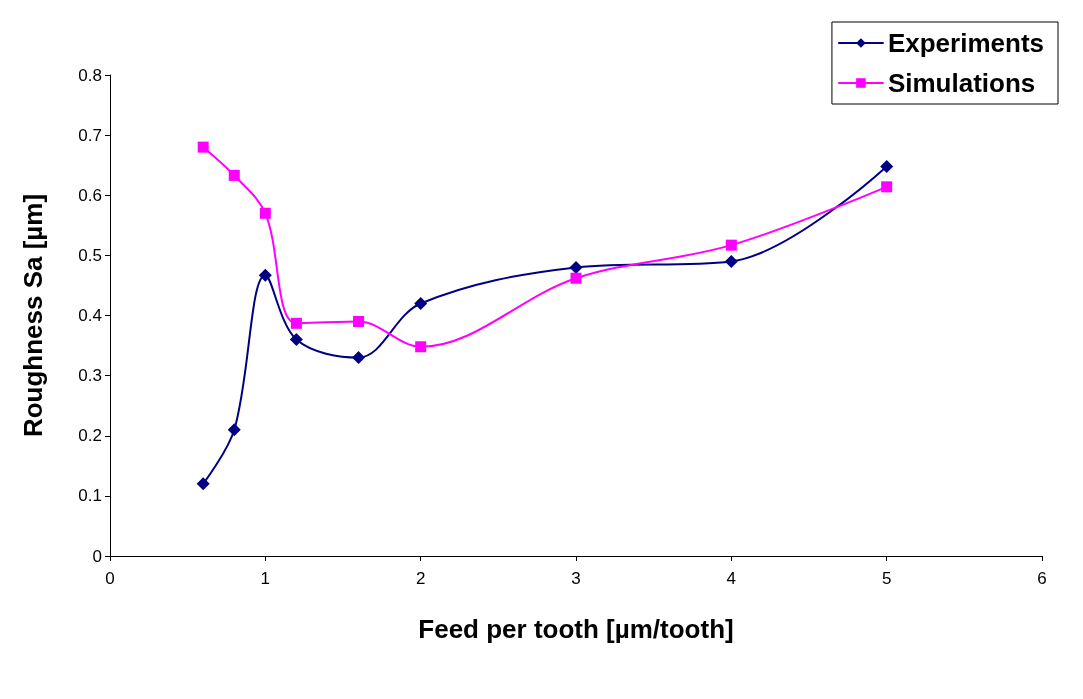 This screenshot has height=699, width=1083. Describe the element at coordinates (576, 578) in the screenshot. I see `x-tick-label: 3` at that location.